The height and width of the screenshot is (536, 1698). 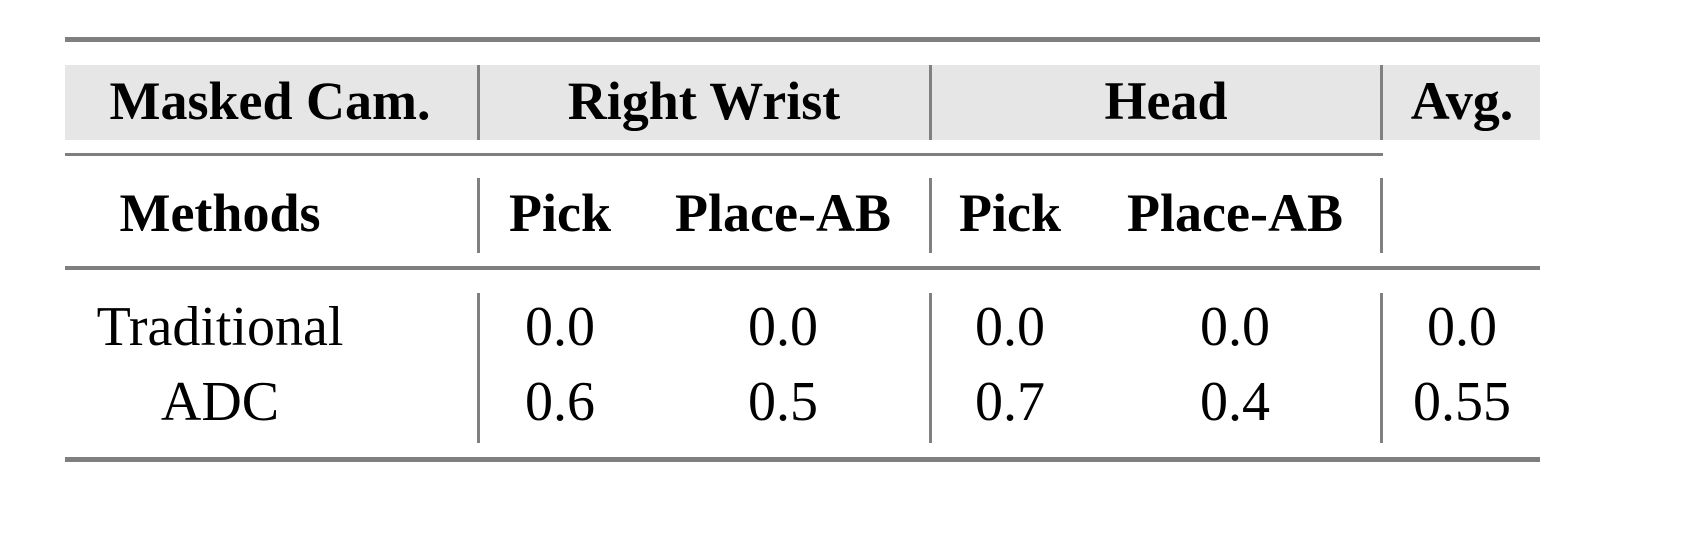 I want to click on header-head-pick: Pick, so click(x=1010, y=213).